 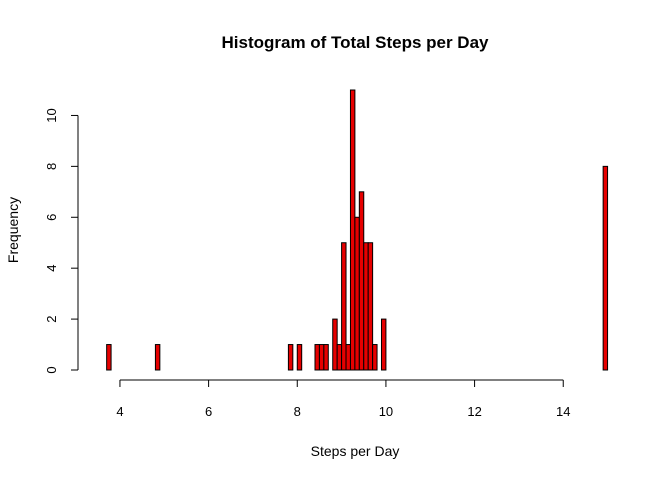 What do you see at coordinates (51, 217) in the screenshot?
I see `y-tick-label-6: 6` at bounding box center [51, 217].